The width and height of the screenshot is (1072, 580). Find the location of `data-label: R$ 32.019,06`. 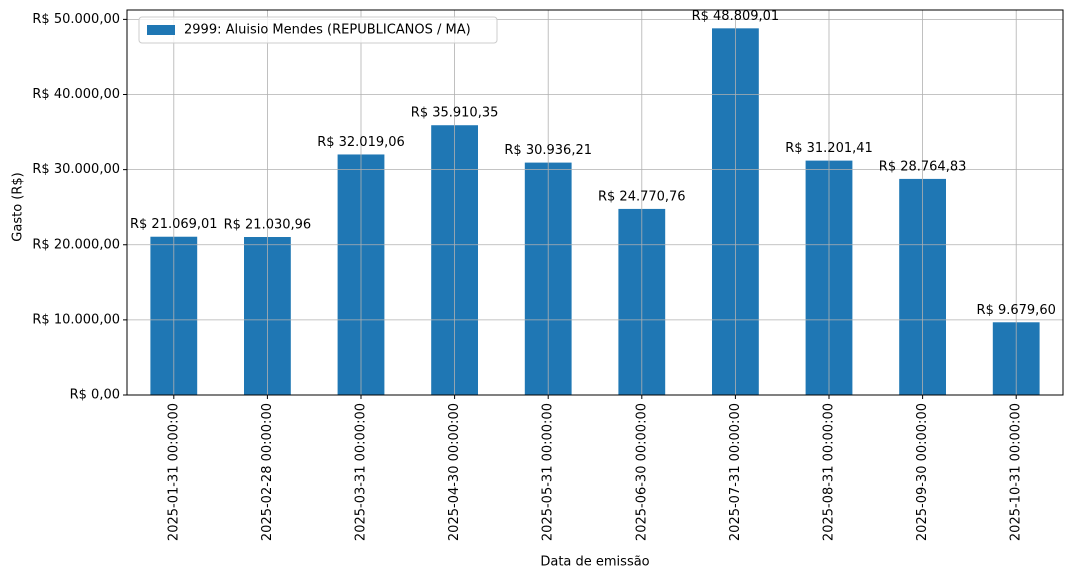

data-label: R$ 32.019,06 is located at coordinates (361, 142).